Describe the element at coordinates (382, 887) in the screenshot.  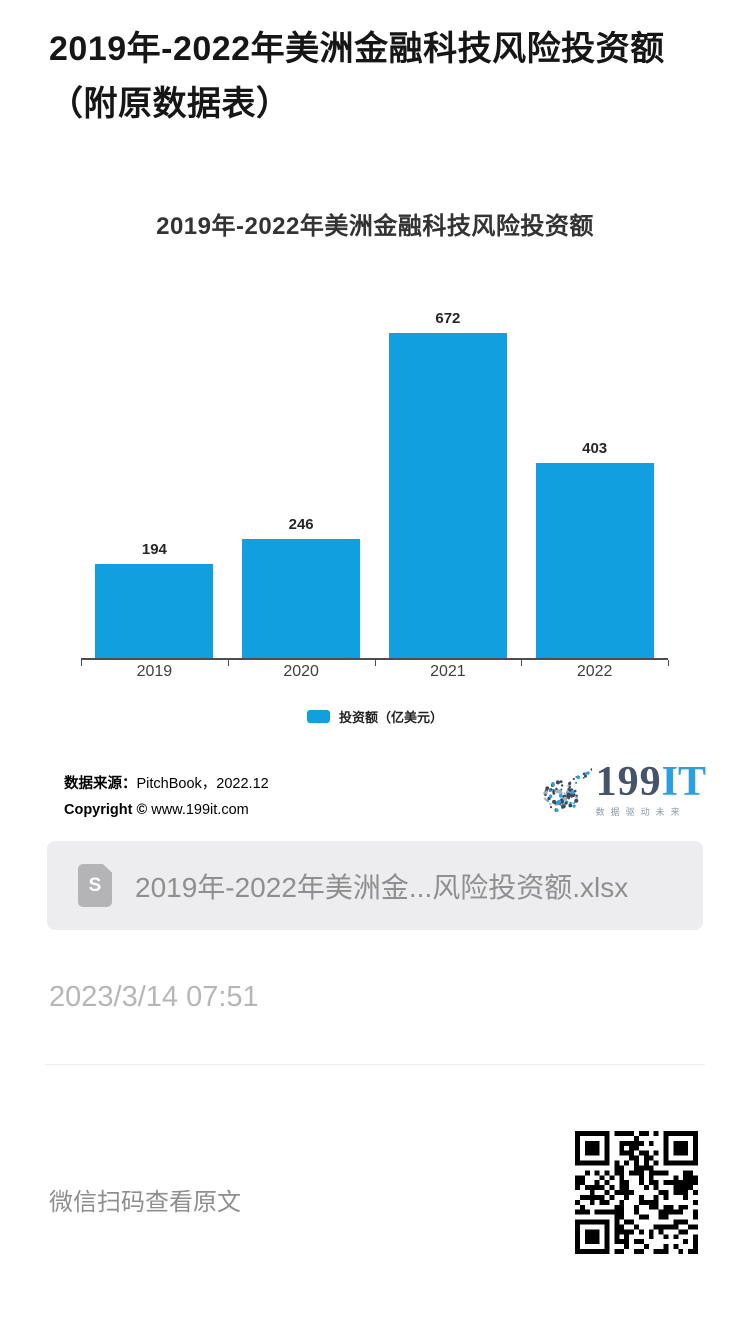
I see `attachment-file-name: 2019年-2022年美洲金...风险投资额.xlsx` at that location.